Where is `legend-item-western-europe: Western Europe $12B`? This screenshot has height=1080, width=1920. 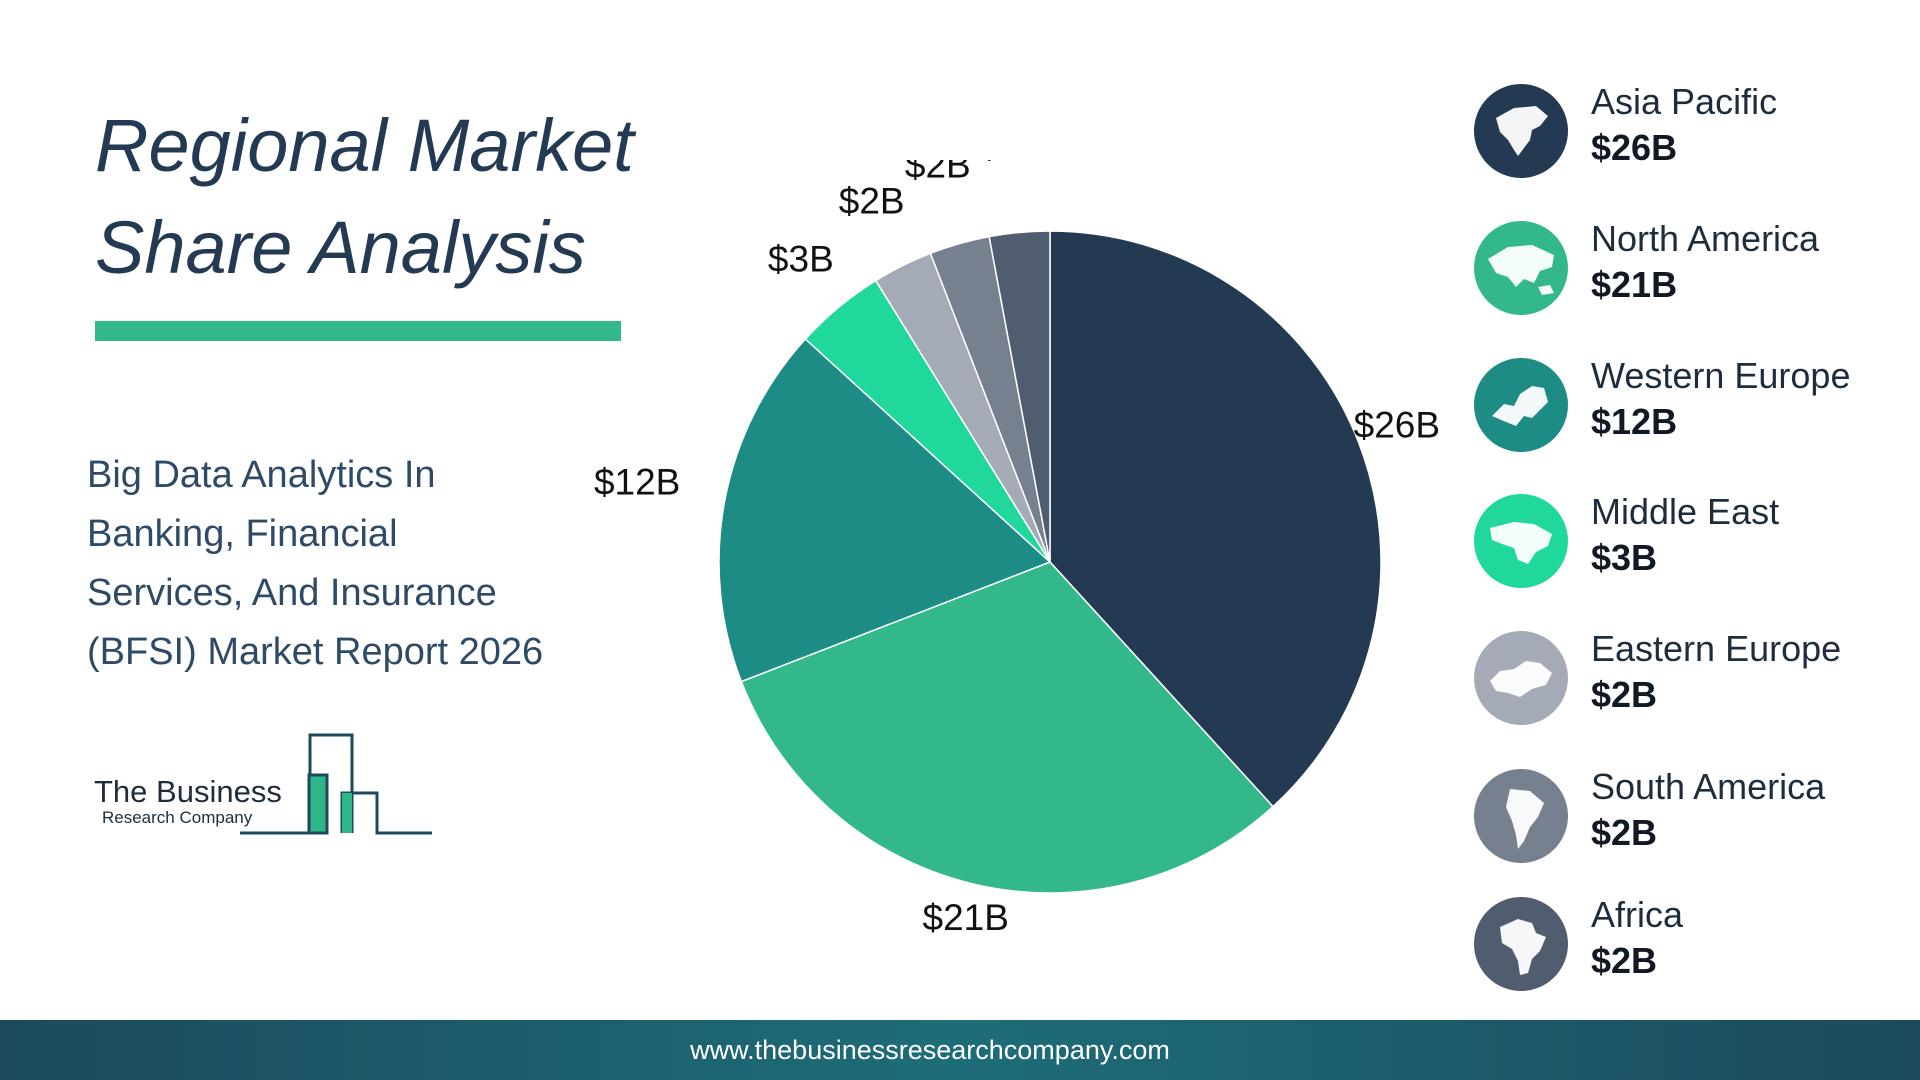
legend-item-western-europe: Western Europe $12B is located at coordinates (1694, 414).